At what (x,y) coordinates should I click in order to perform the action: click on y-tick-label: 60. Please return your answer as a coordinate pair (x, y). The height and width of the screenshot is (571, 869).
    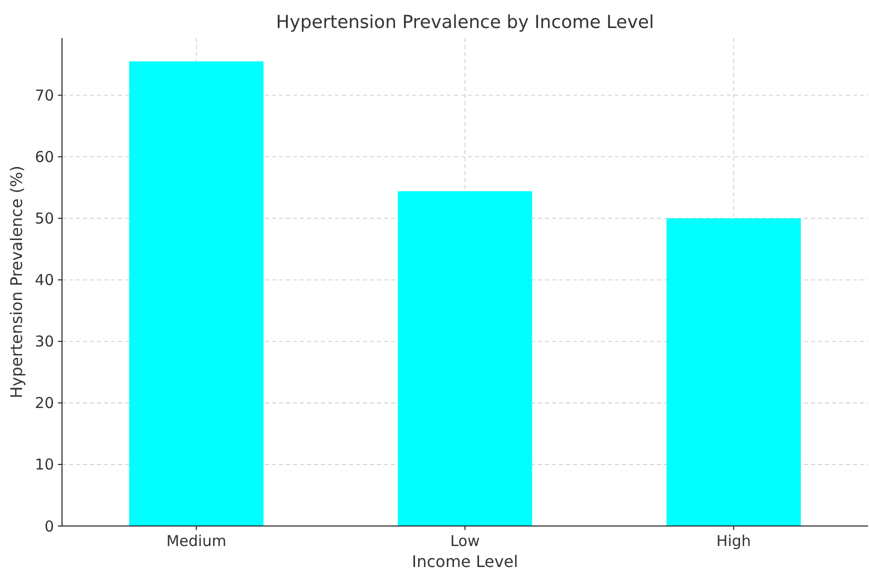
    Looking at the image, I should click on (44, 157).